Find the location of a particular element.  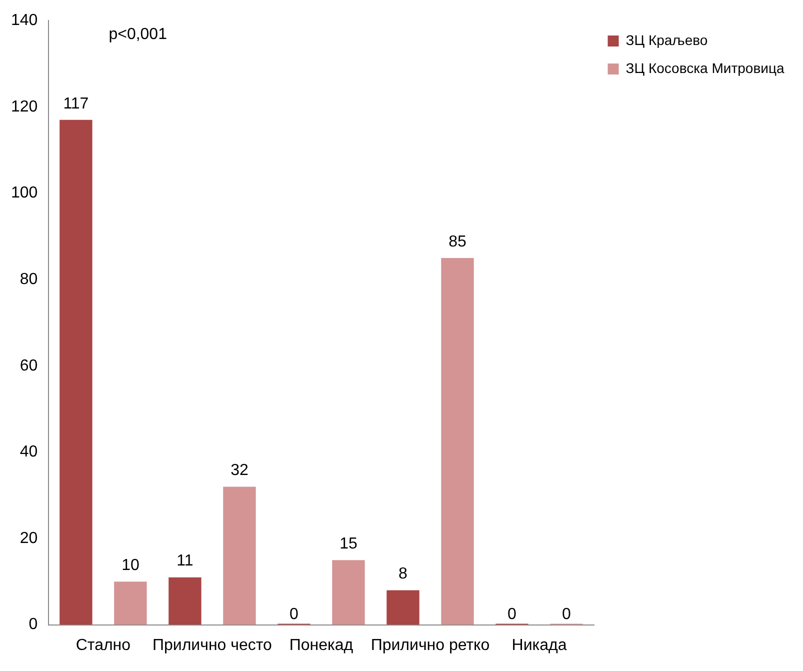

x-tick-label: Прилично ретко is located at coordinates (430, 645).